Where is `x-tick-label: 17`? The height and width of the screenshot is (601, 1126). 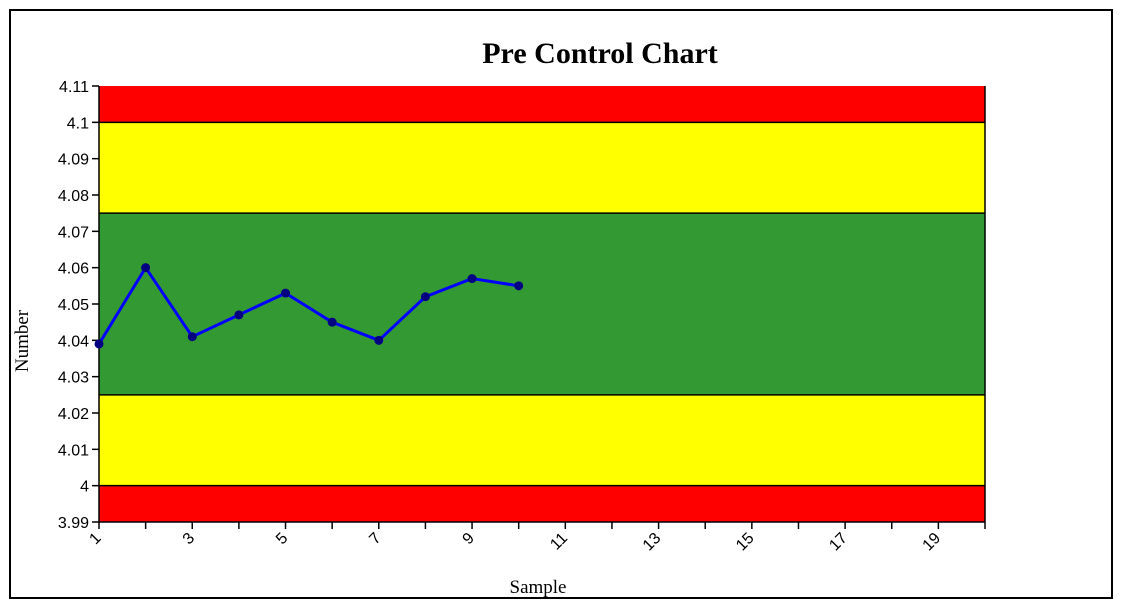 x-tick-label: 17 is located at coordinates (838, 542).